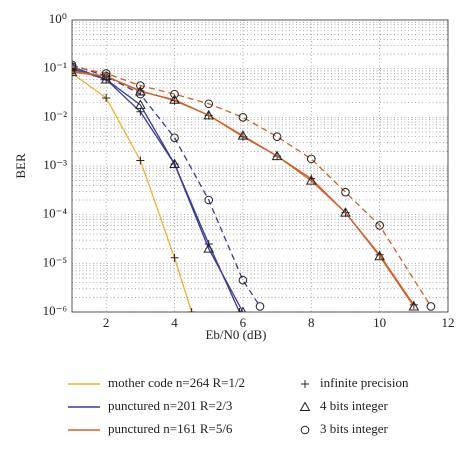  I want to click on legend-label: 3 bits integer, so click(354, 428).